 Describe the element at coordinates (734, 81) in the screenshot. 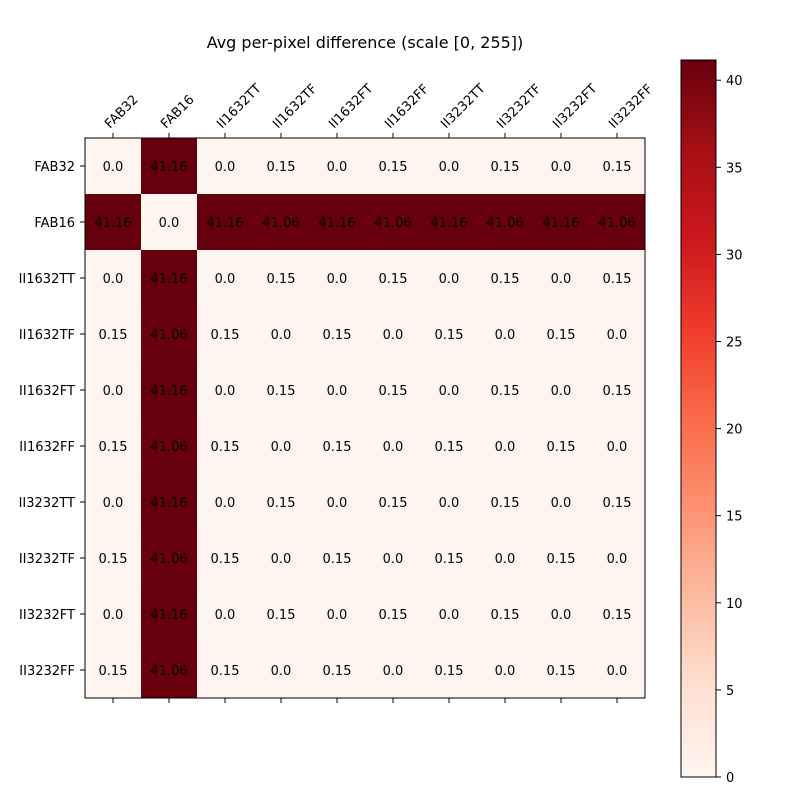

I see `colorbar-tick-label: 40` at that location.